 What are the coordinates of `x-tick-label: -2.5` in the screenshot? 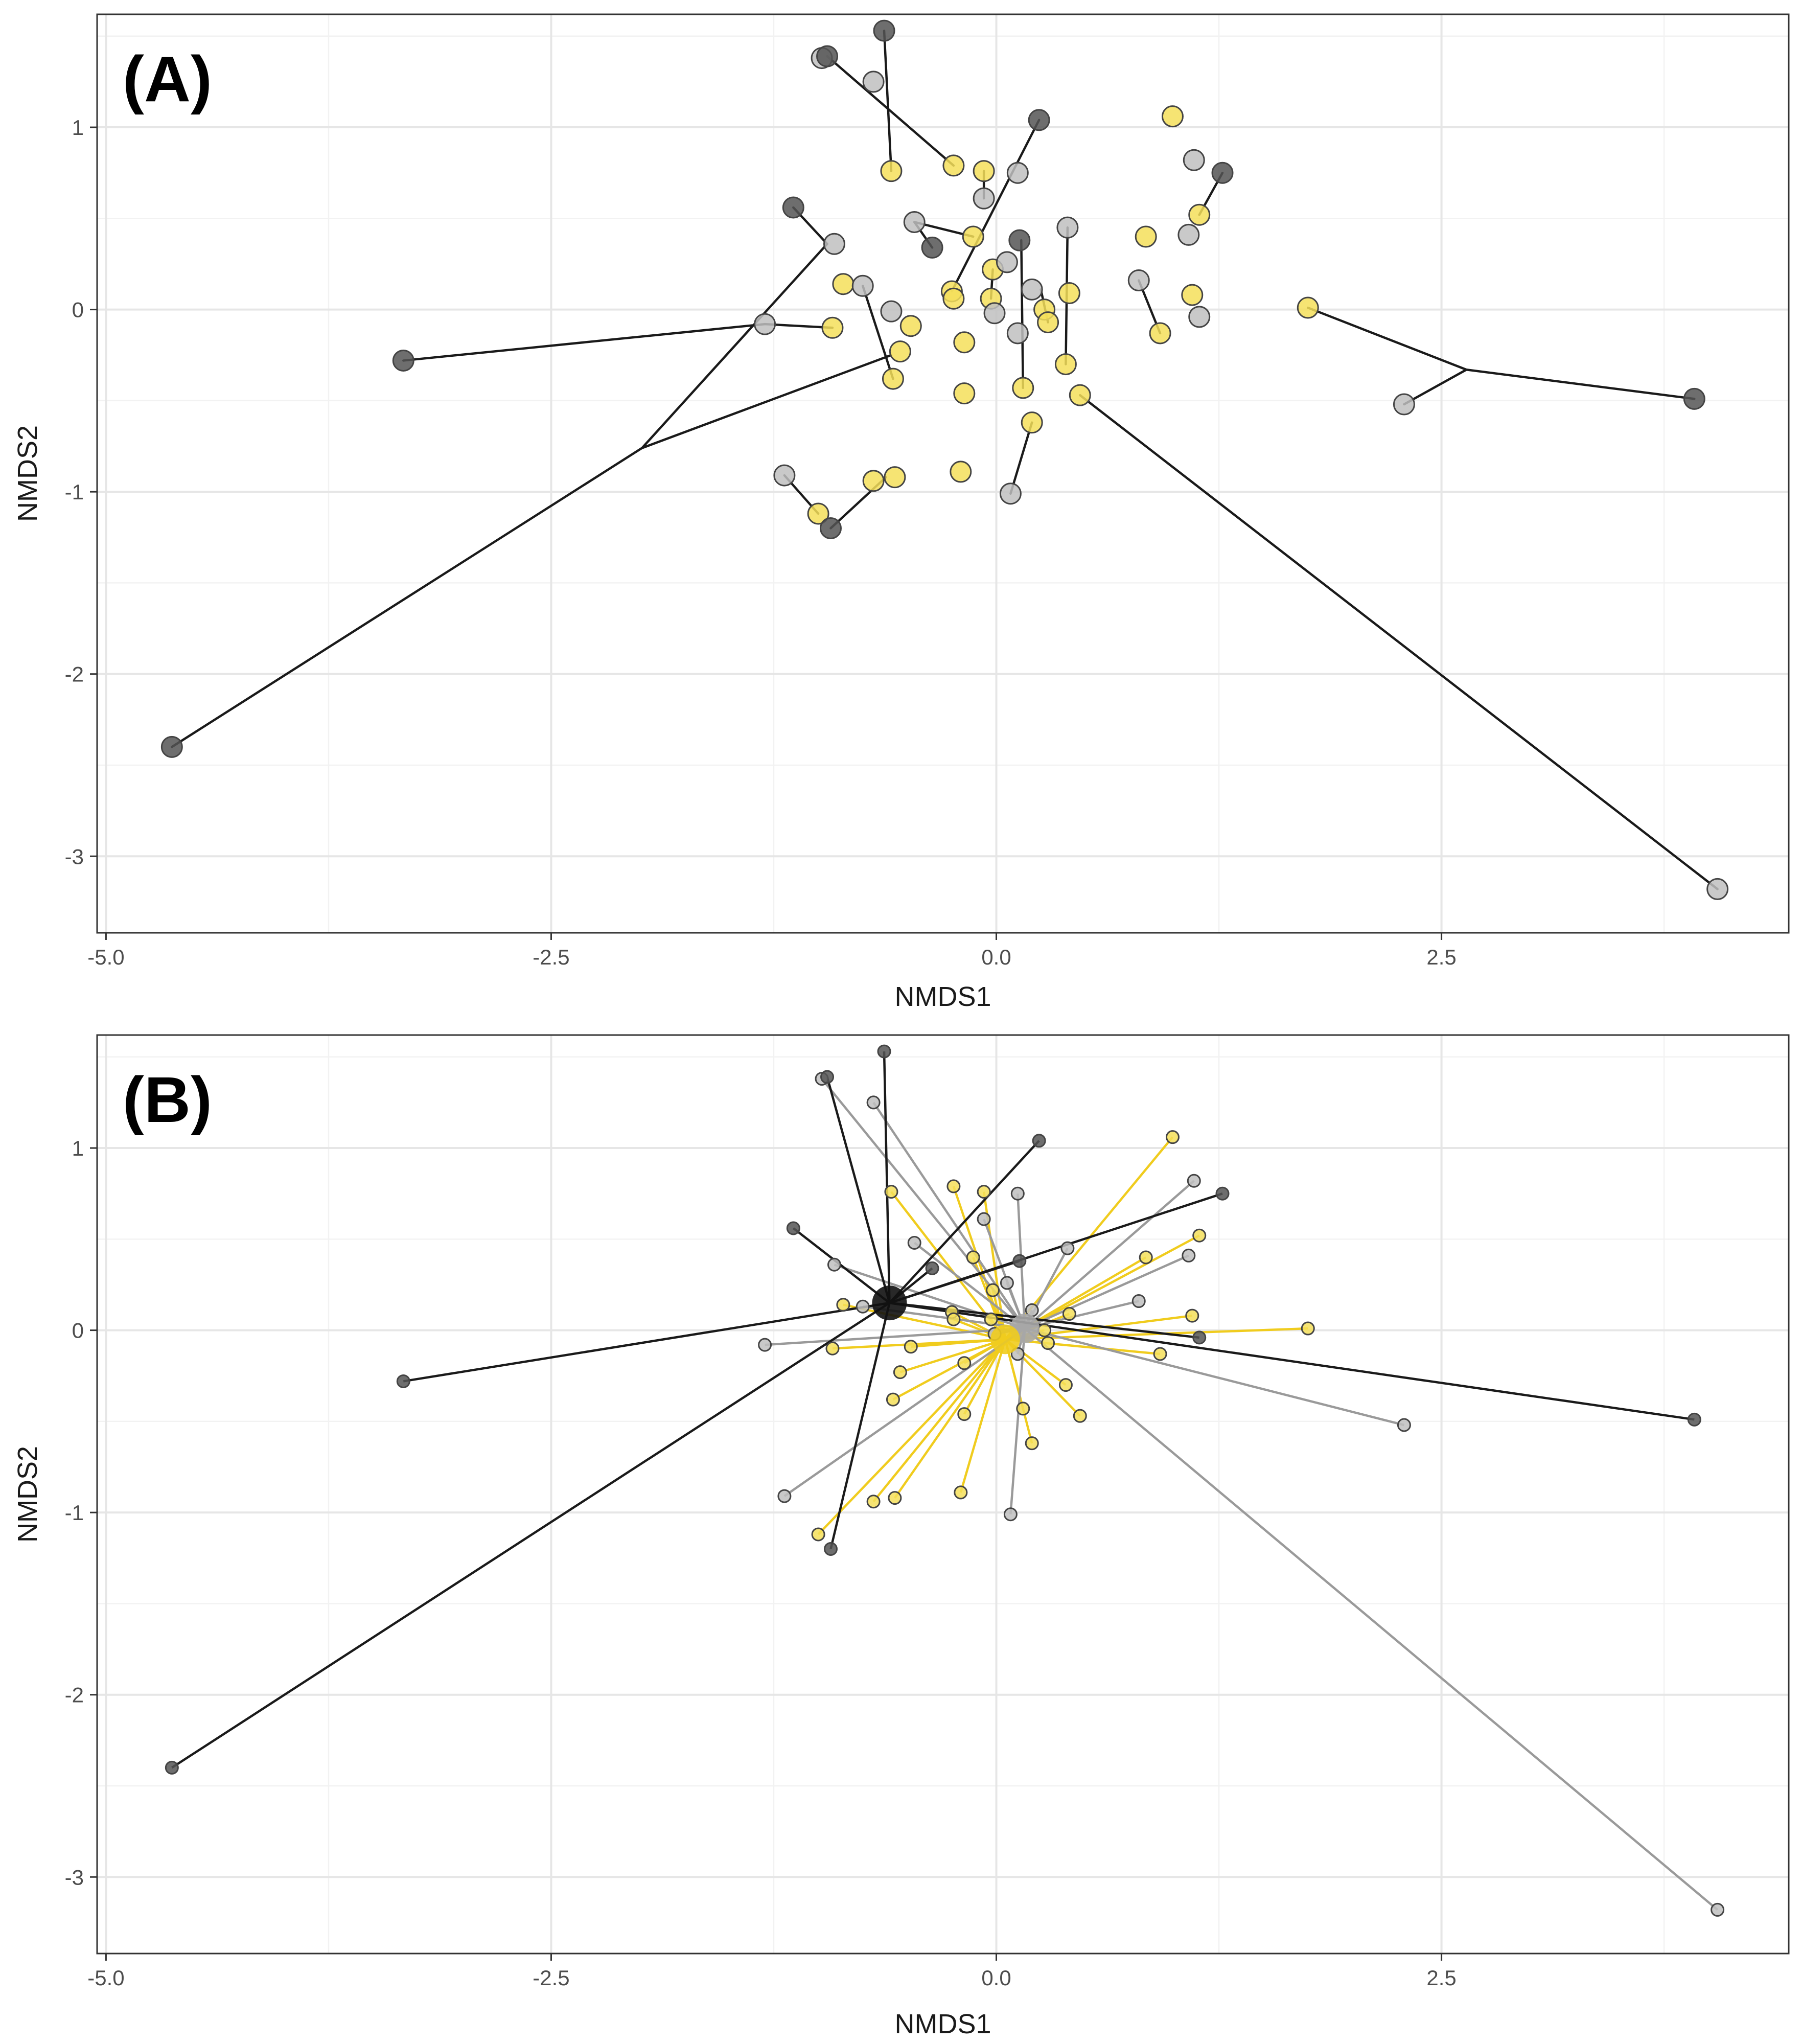 It's located at (551, 957).